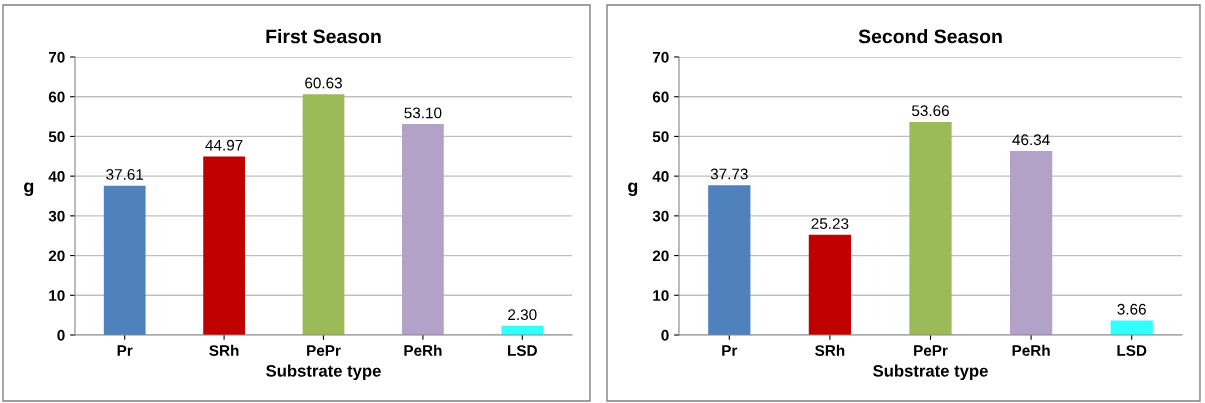  What do you see at coordinates (1131, 309) in the screenshot?
I see `data-label: 3.66` at bounding box center [1131, 309].